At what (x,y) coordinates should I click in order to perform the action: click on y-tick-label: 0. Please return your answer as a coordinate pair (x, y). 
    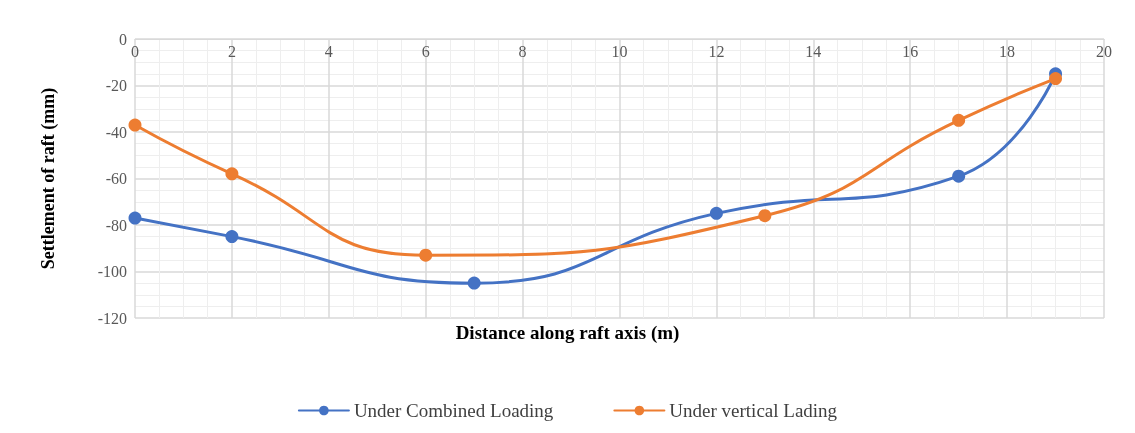
    Looking at the image, I should click on (123, 39).